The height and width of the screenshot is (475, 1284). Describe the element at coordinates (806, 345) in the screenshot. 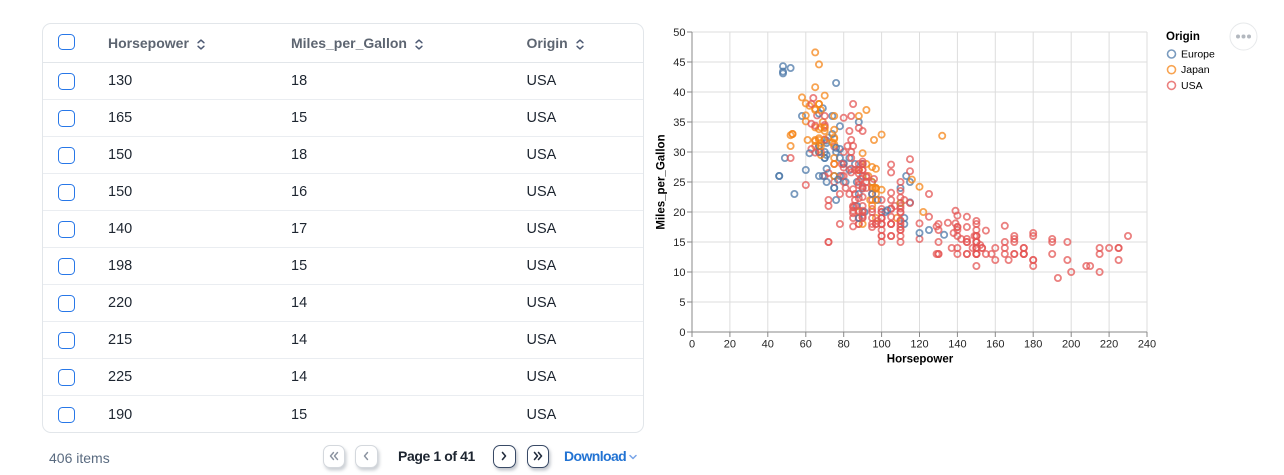

I see `svg-text: 60` at that location.